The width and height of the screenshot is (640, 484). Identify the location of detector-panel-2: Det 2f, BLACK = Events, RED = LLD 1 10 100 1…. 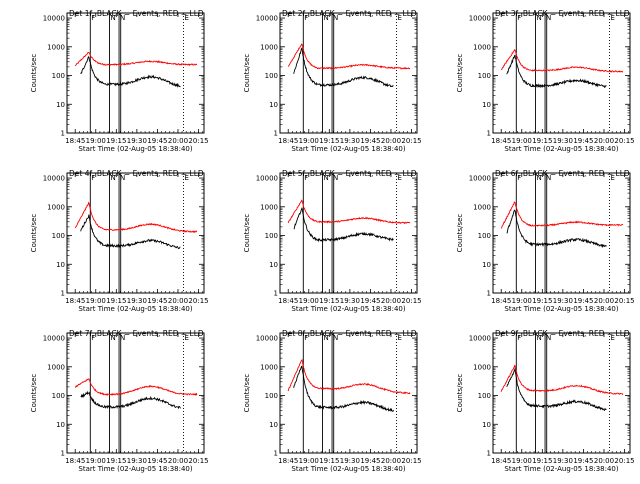
(332, 81).